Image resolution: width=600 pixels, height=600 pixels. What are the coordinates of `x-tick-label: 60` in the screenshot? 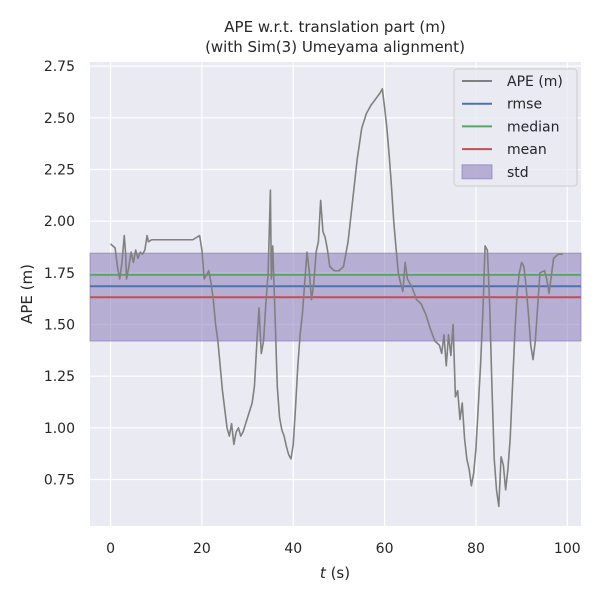 It's located at (385, 549).